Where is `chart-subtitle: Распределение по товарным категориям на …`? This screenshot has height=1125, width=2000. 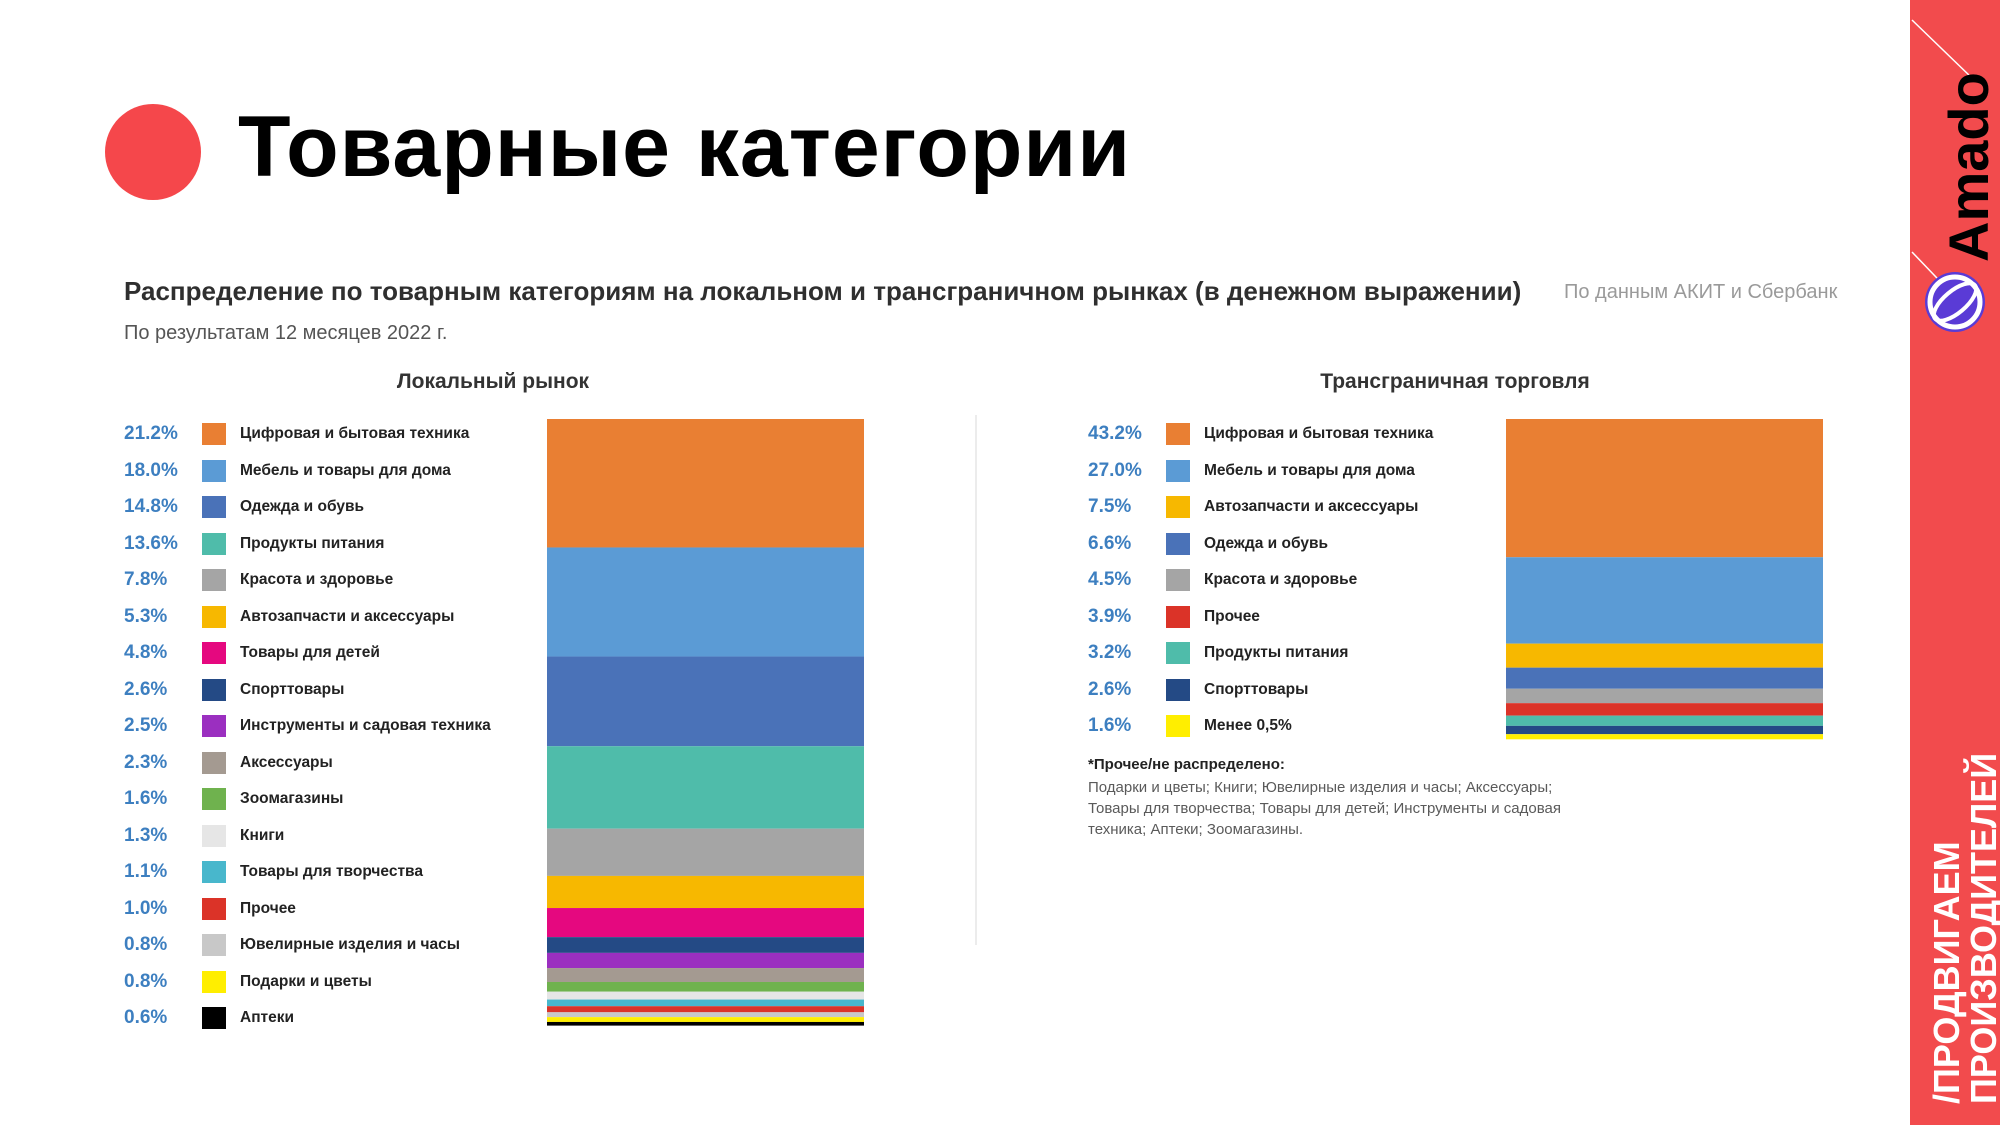
chart-subtitle: Распределение по товарным категориям на … is located at coordinates (823, 291).